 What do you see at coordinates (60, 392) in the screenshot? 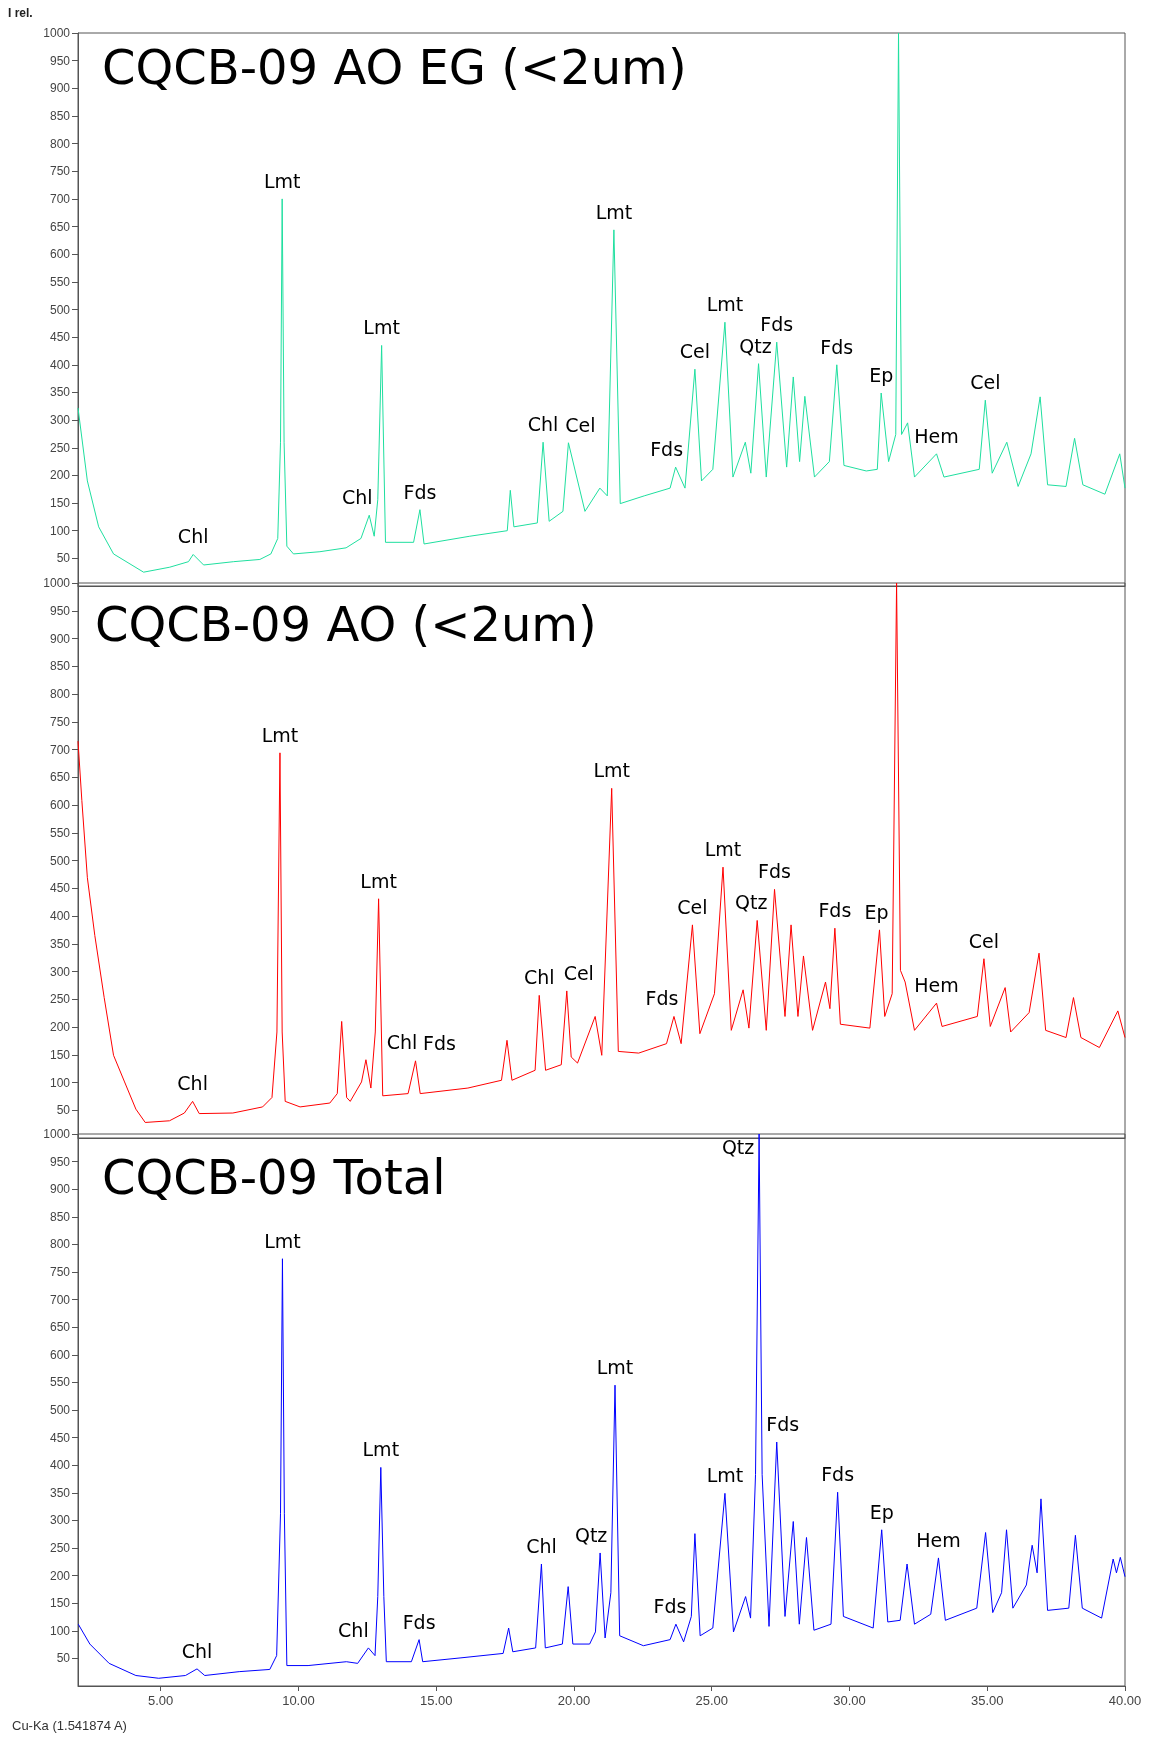
I see `y-tick-label: 350` at bounding box center [60, 392].